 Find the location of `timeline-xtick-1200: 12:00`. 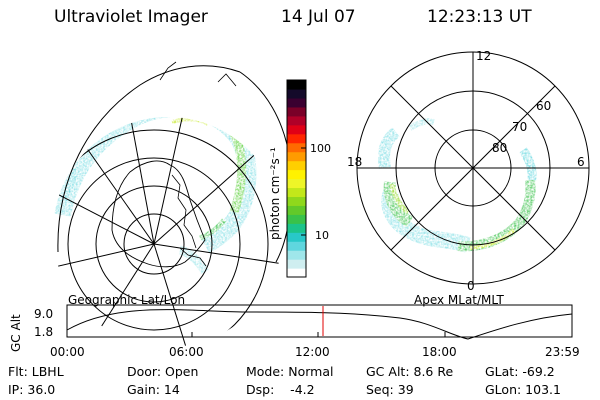

timeline-xtick-1200: 12:00 is located at coordinates (312, 352).